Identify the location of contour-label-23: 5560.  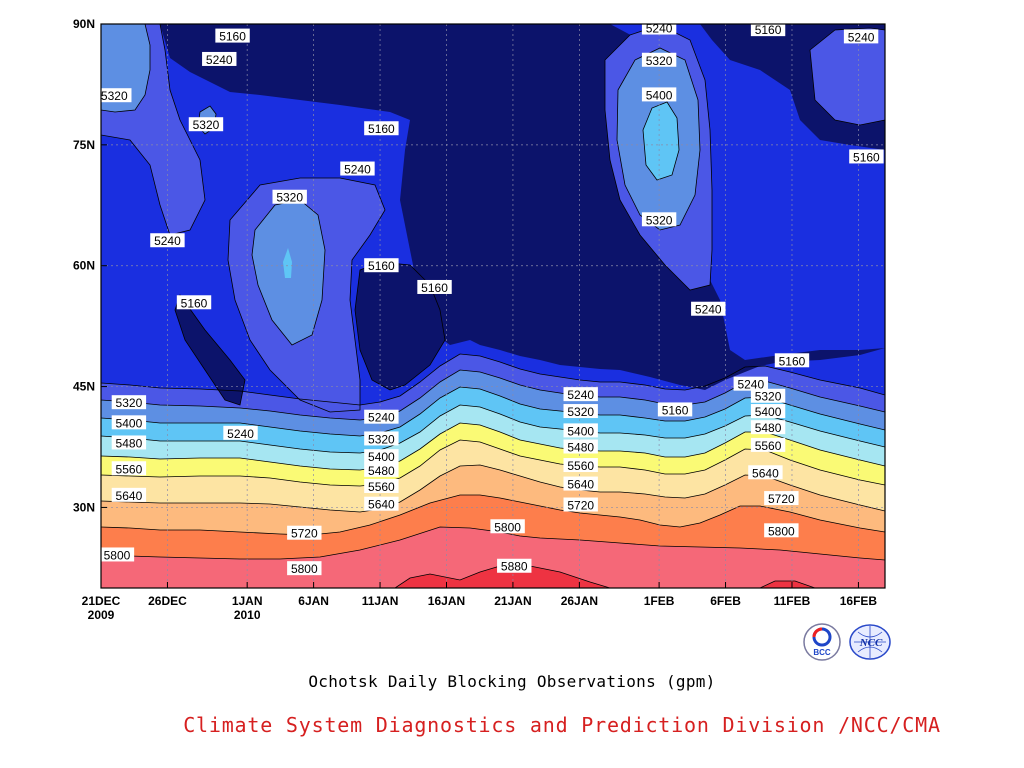
(129, 468).